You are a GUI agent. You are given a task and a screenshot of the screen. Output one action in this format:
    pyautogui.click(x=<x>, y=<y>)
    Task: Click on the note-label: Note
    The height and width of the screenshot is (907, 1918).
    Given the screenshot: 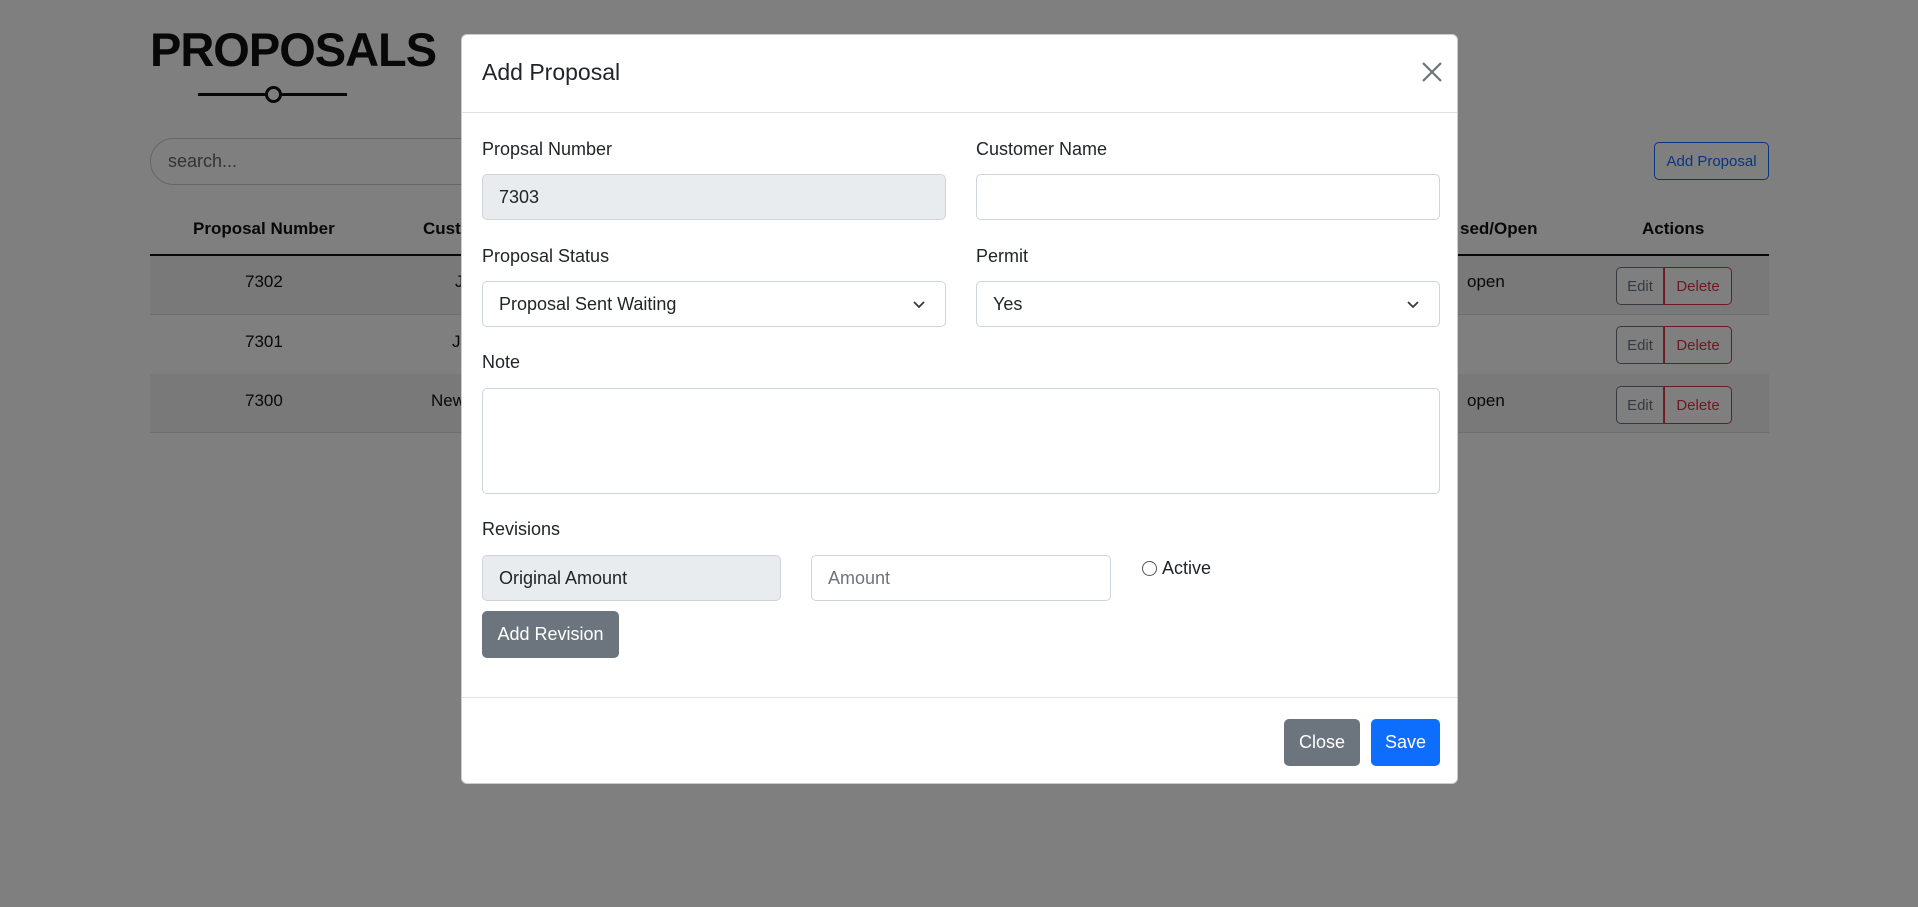 What is the action you would take?
    pyautogui.click(x=501, y=362)
    